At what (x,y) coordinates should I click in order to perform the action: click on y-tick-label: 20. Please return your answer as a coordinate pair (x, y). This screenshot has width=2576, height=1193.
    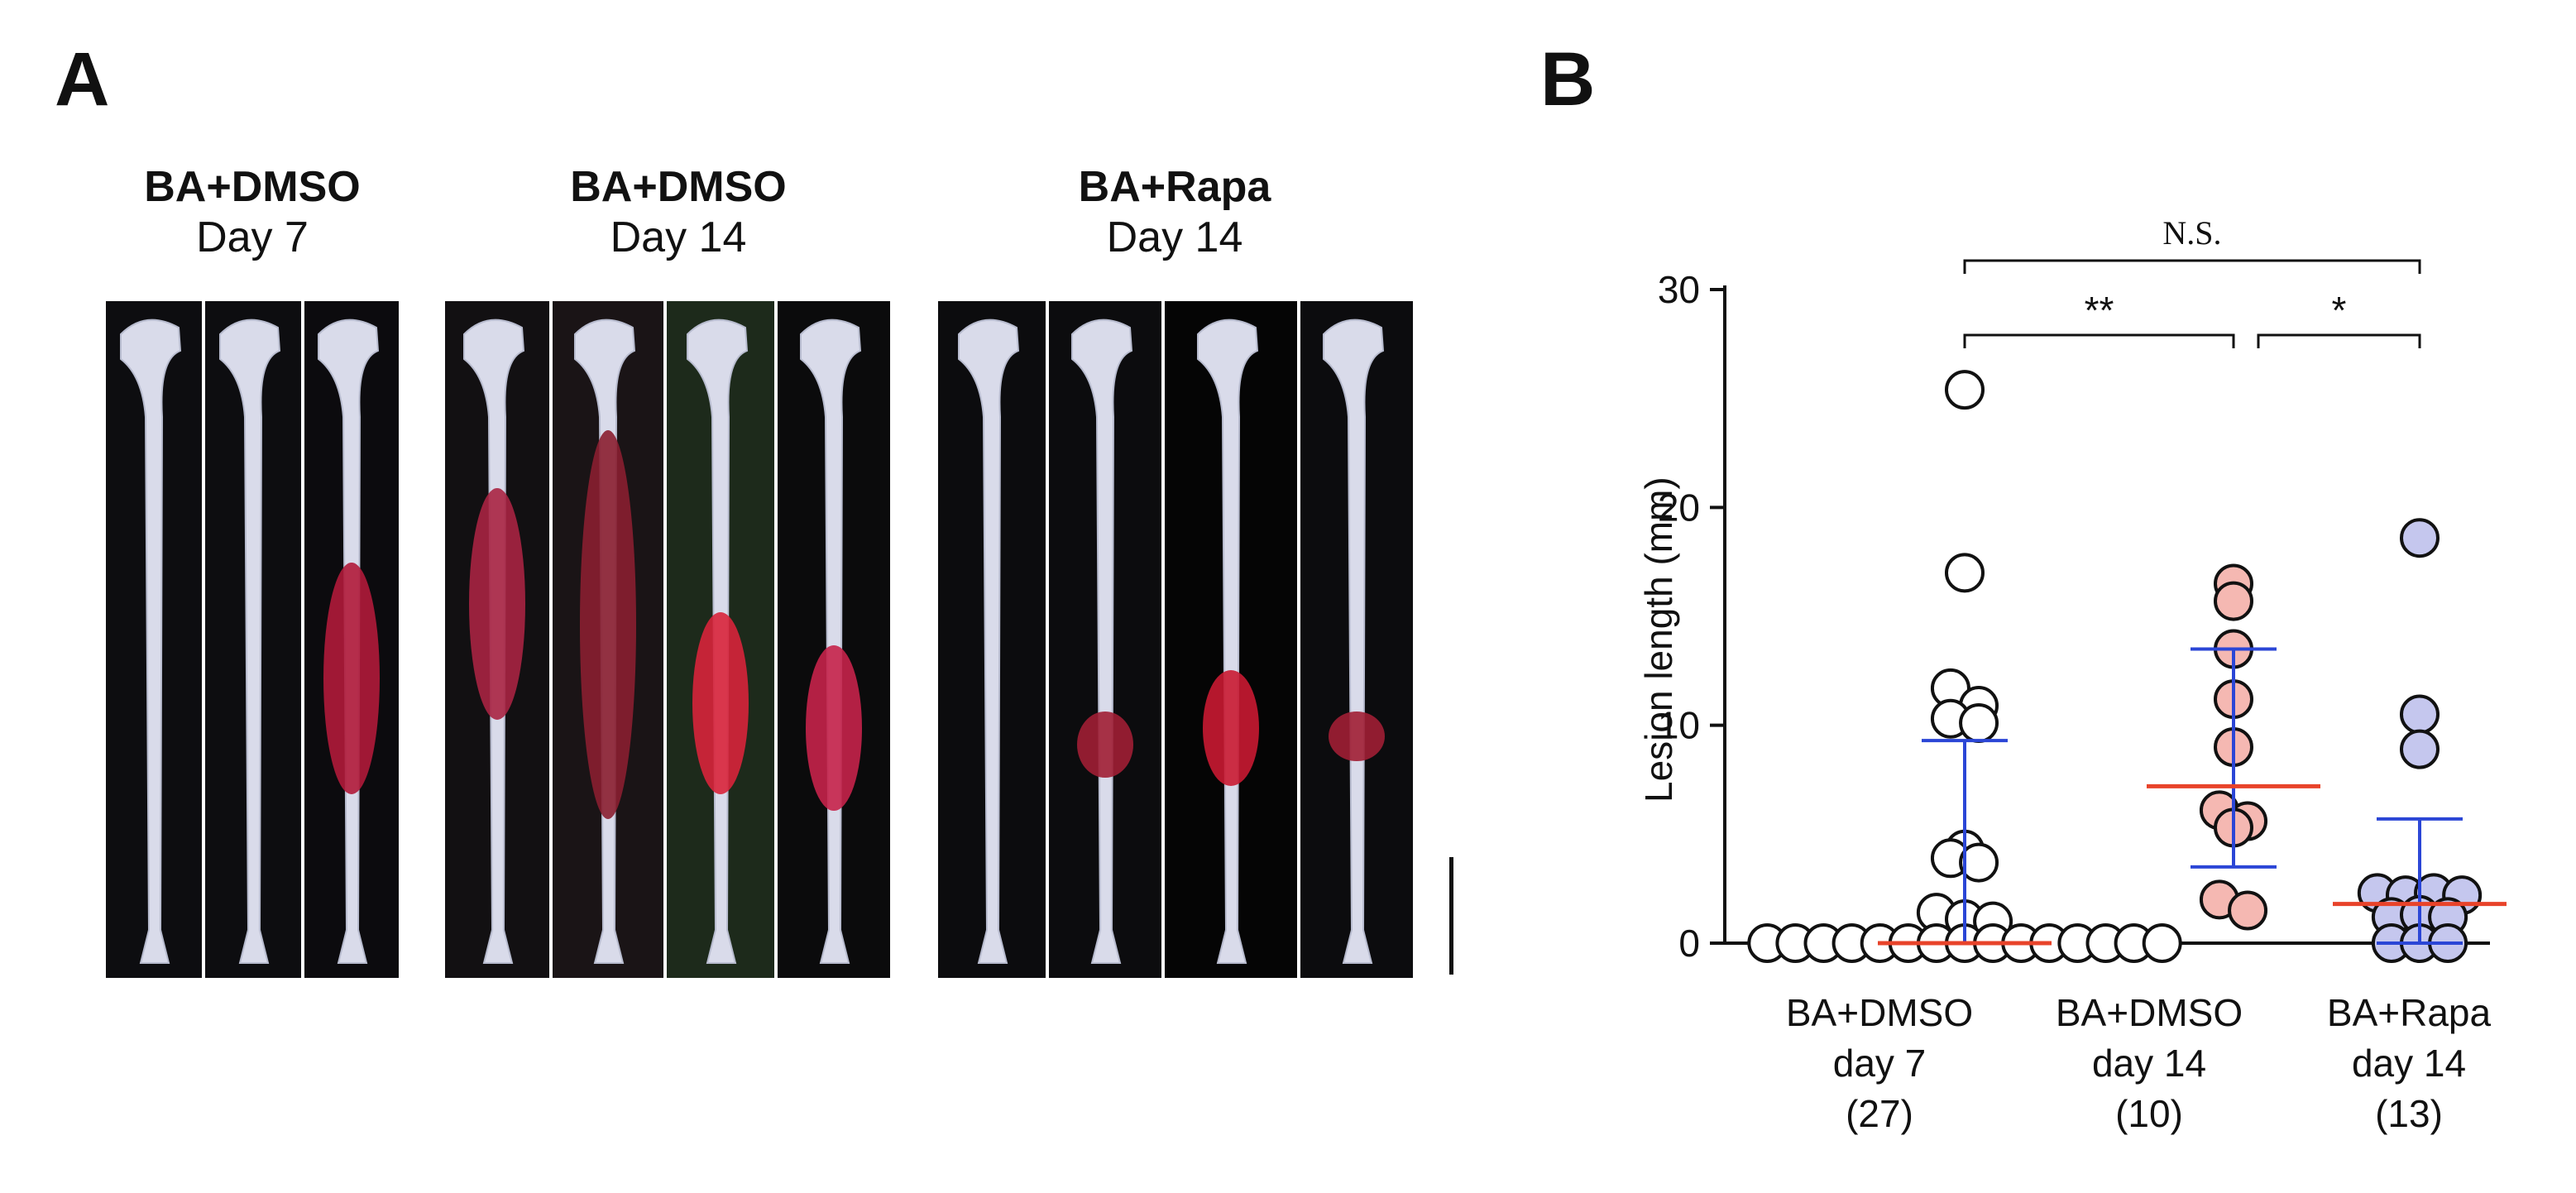
    Looking at the image, I should click on (1679, 507).